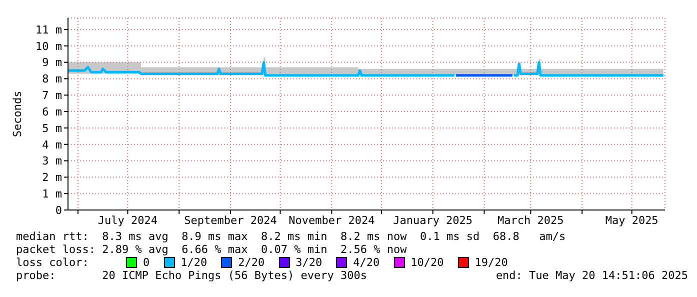 The height and width of the screenshot is (297, 697). I want to click on text: packet loss: 2.89 % avg 6.66 % max 0.07 % min 2.56 % now, so click(212, 249).